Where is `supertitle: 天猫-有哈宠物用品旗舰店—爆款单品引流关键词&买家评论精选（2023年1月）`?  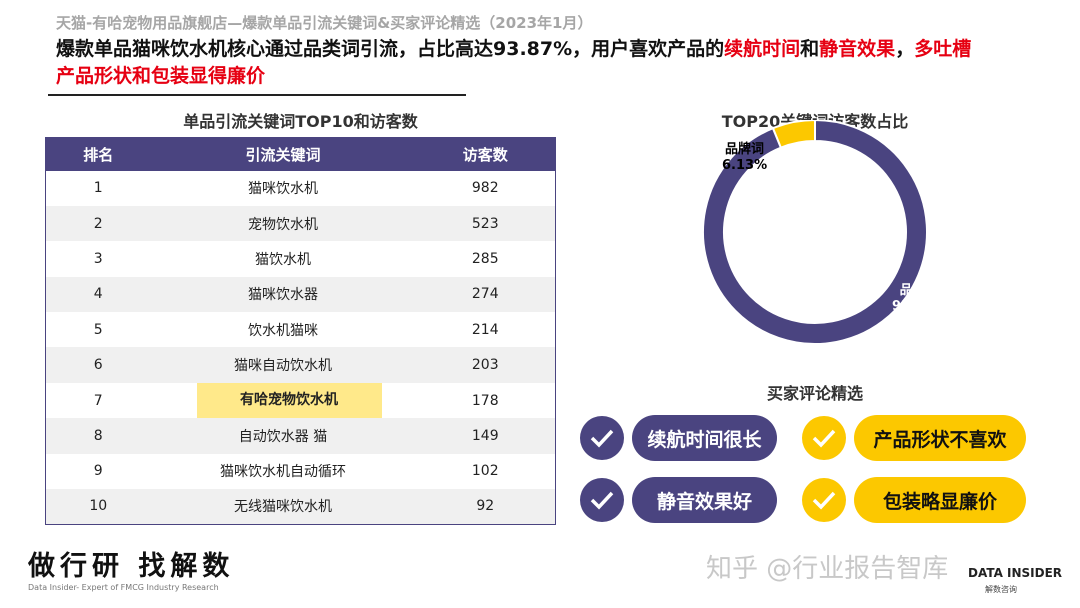
supertitle: 天猫-有哈宠物用品旗舰店—爆款单品引流关键词&买家评论精选（2023年1月） is located at coordinates (324, 23).